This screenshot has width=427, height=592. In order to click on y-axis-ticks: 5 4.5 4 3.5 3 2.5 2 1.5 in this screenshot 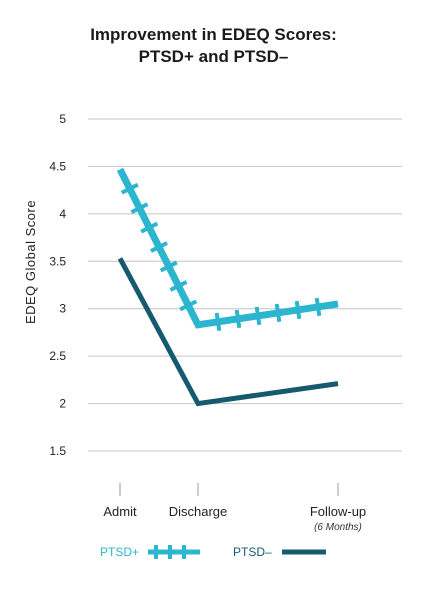, I will do `click(57, 285)`.